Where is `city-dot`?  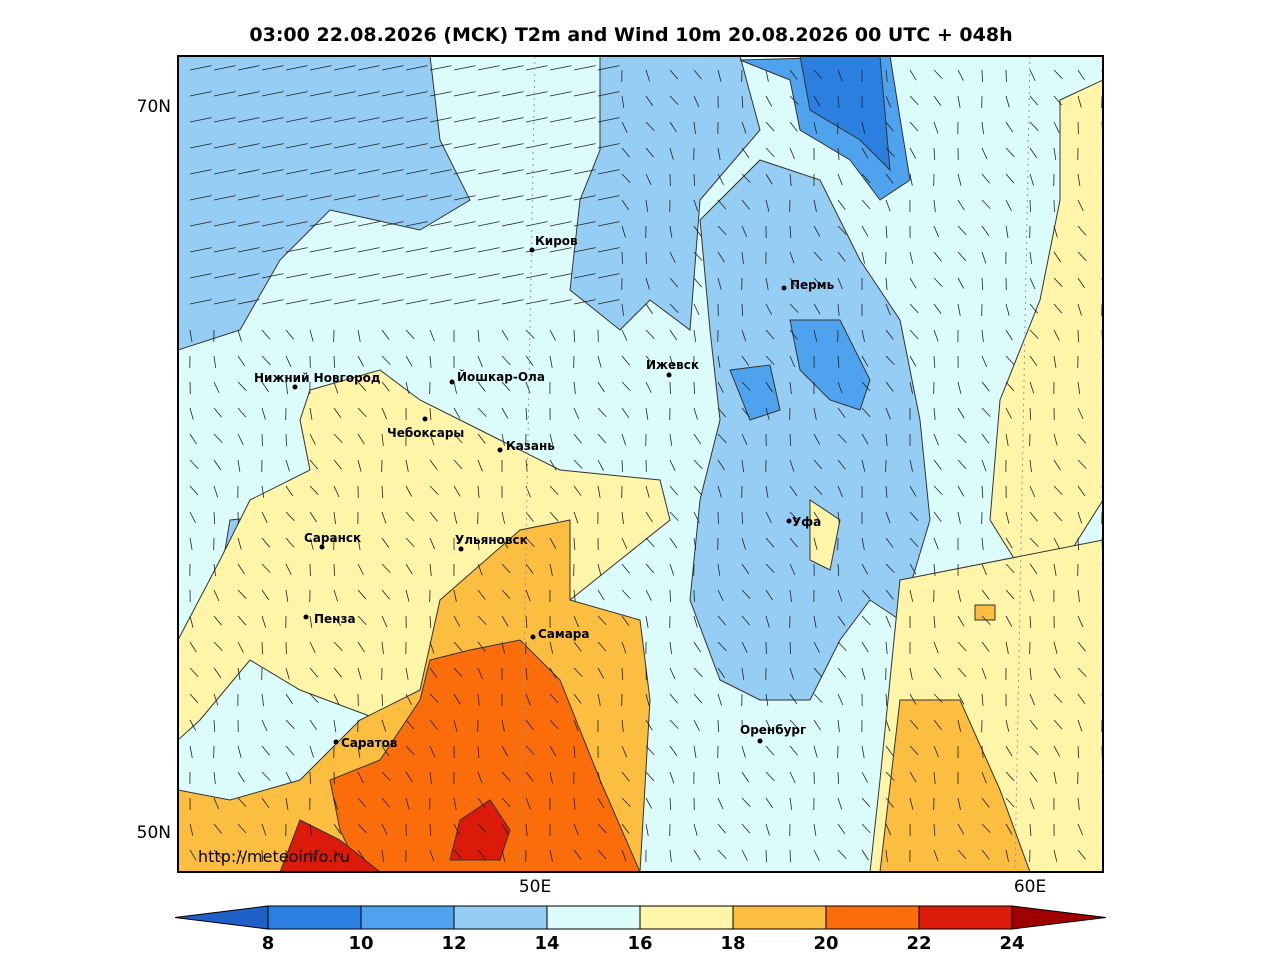
city-dot is located at coordinates (295, 387).